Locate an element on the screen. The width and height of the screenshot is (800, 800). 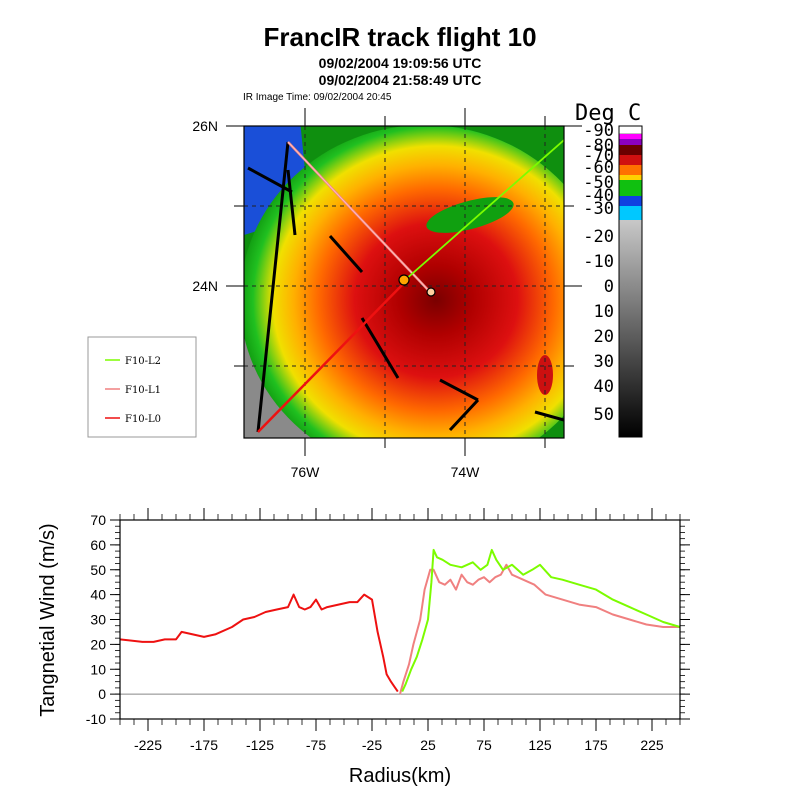
series-line-f10-l2 is located at coordinates (541, 620).